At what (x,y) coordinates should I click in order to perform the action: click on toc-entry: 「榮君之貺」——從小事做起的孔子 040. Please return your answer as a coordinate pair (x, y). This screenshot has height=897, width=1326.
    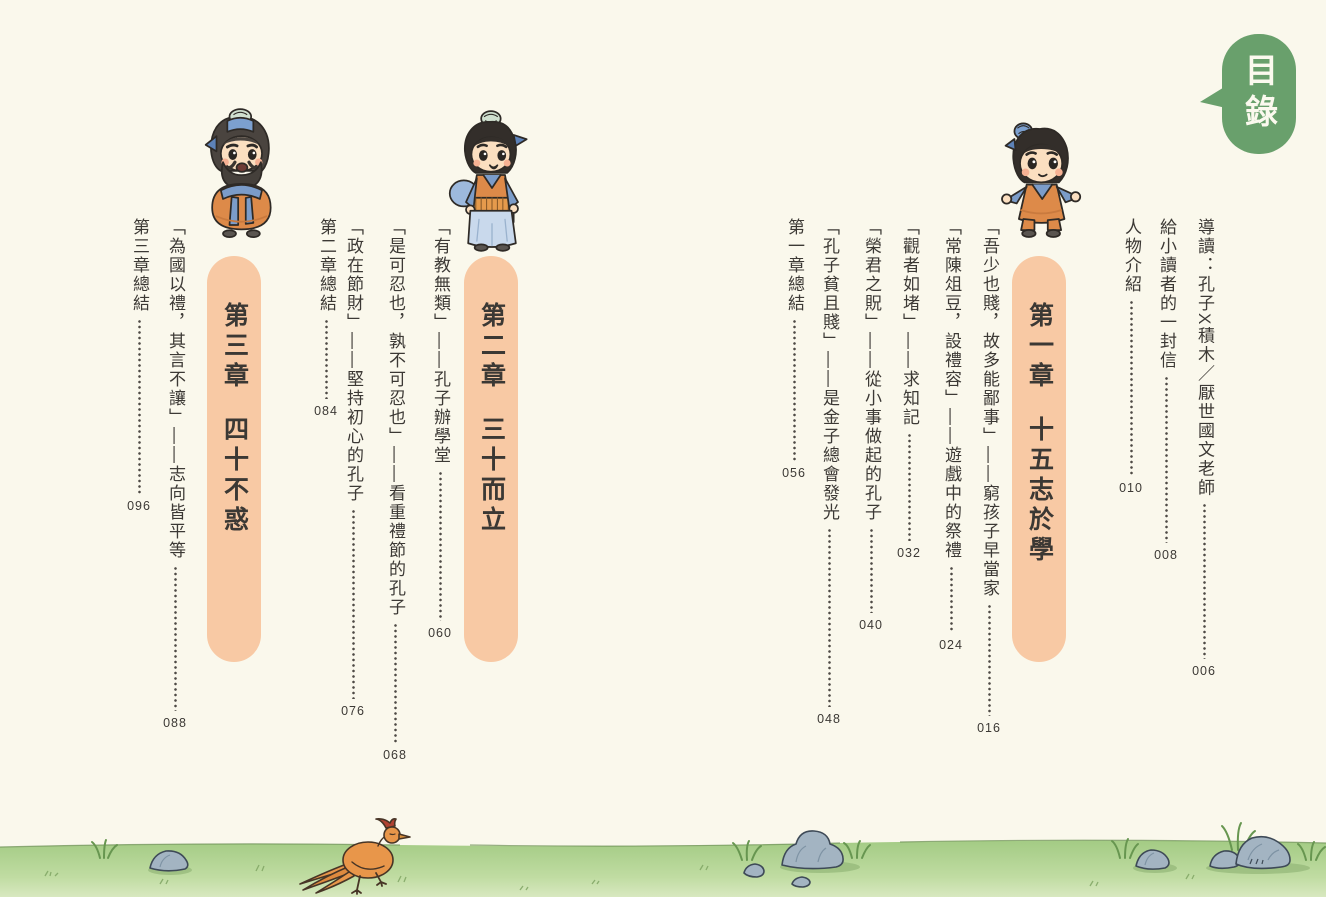
    Looking at the image, I should click on (871, 425).